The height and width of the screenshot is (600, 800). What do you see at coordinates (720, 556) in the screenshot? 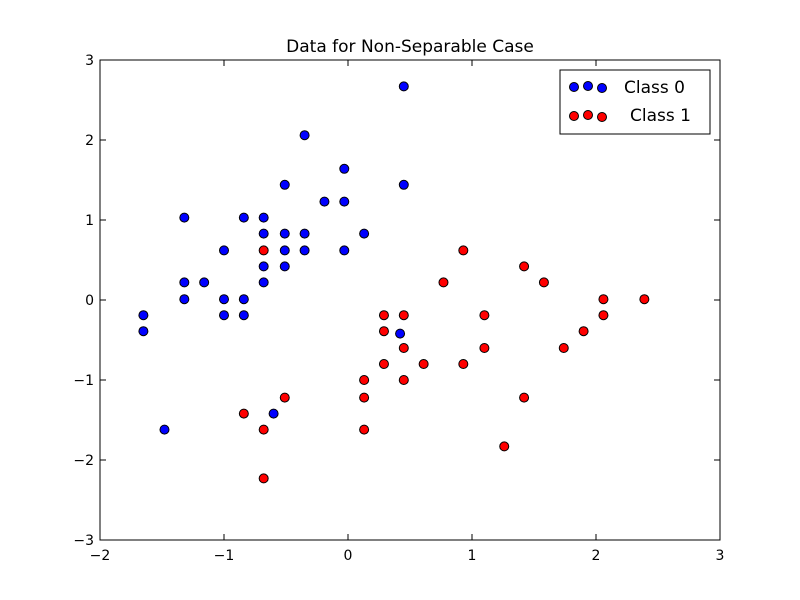
I see `x-tick-label: 3` at bounding box center [720, 556].